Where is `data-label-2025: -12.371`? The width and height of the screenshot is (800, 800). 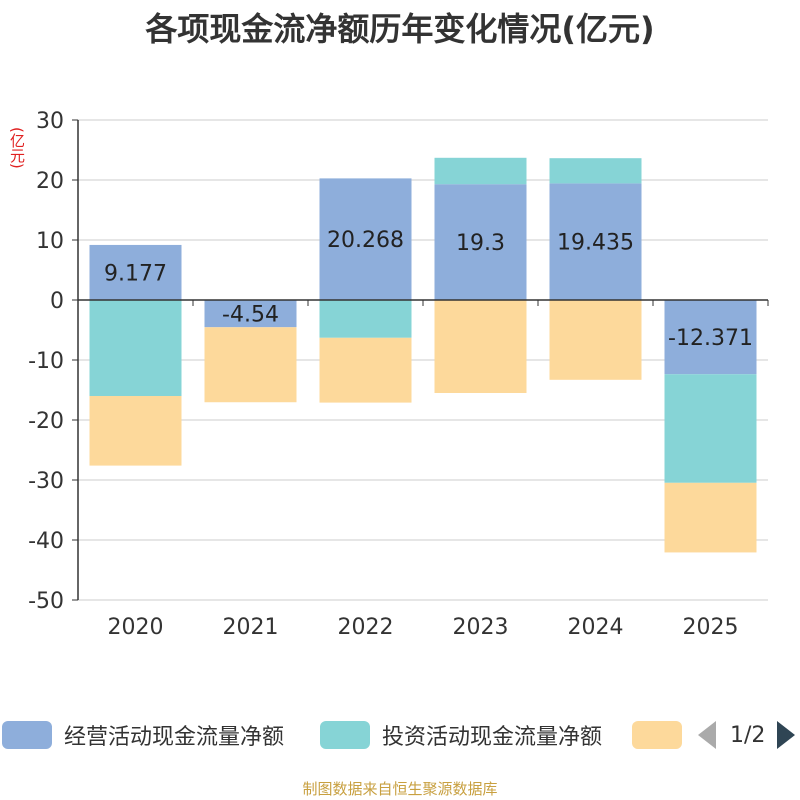
data-label-2025: -12.371 is located at coordinates (710, 338).